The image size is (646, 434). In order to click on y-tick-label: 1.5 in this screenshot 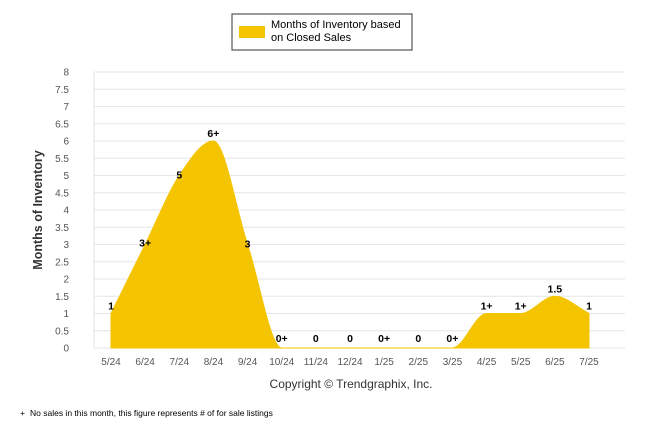, I will do `click(62, 297)`.